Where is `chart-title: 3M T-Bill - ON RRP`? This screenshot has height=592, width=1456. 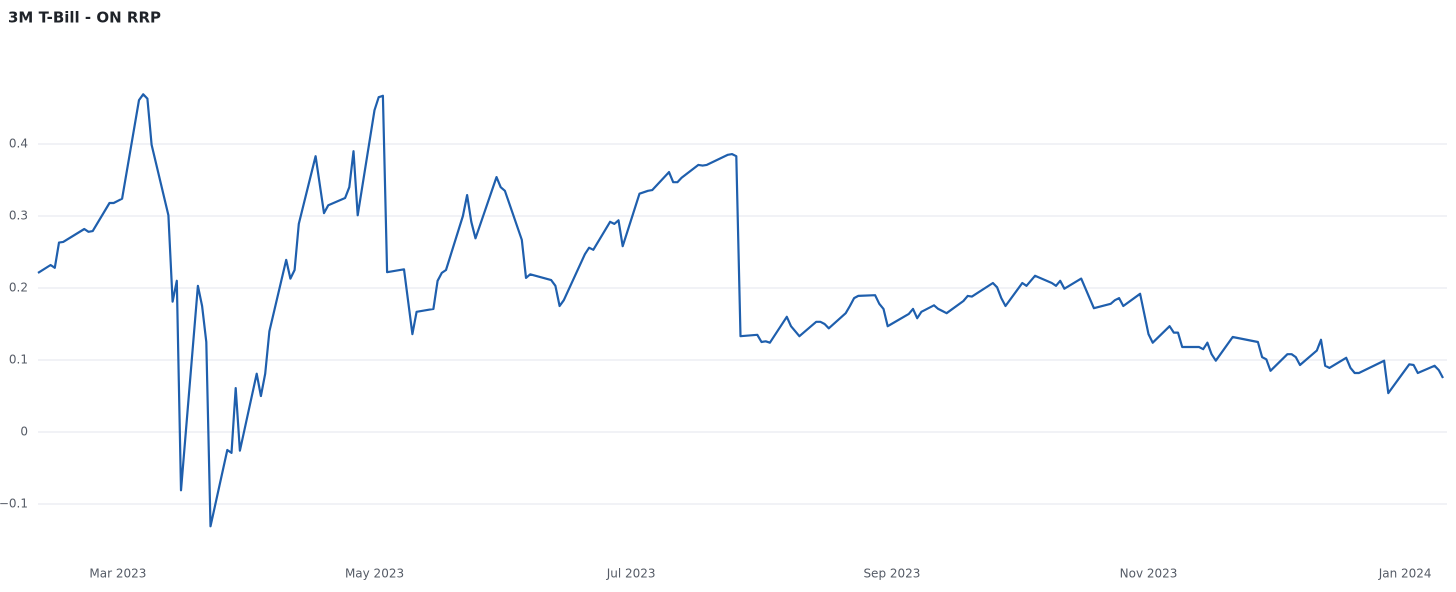 chart-title: 3M T-Bill - ON RRP is located at coordinates (84, 18).